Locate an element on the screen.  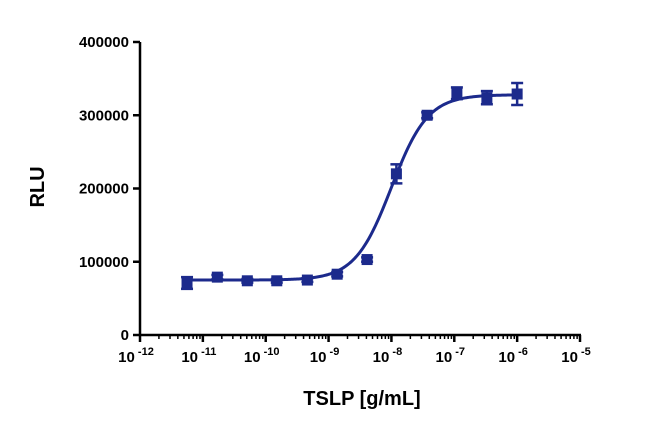
y-axis: 0 100000 200000 300000 400000 is located at coordinates (110, 189).